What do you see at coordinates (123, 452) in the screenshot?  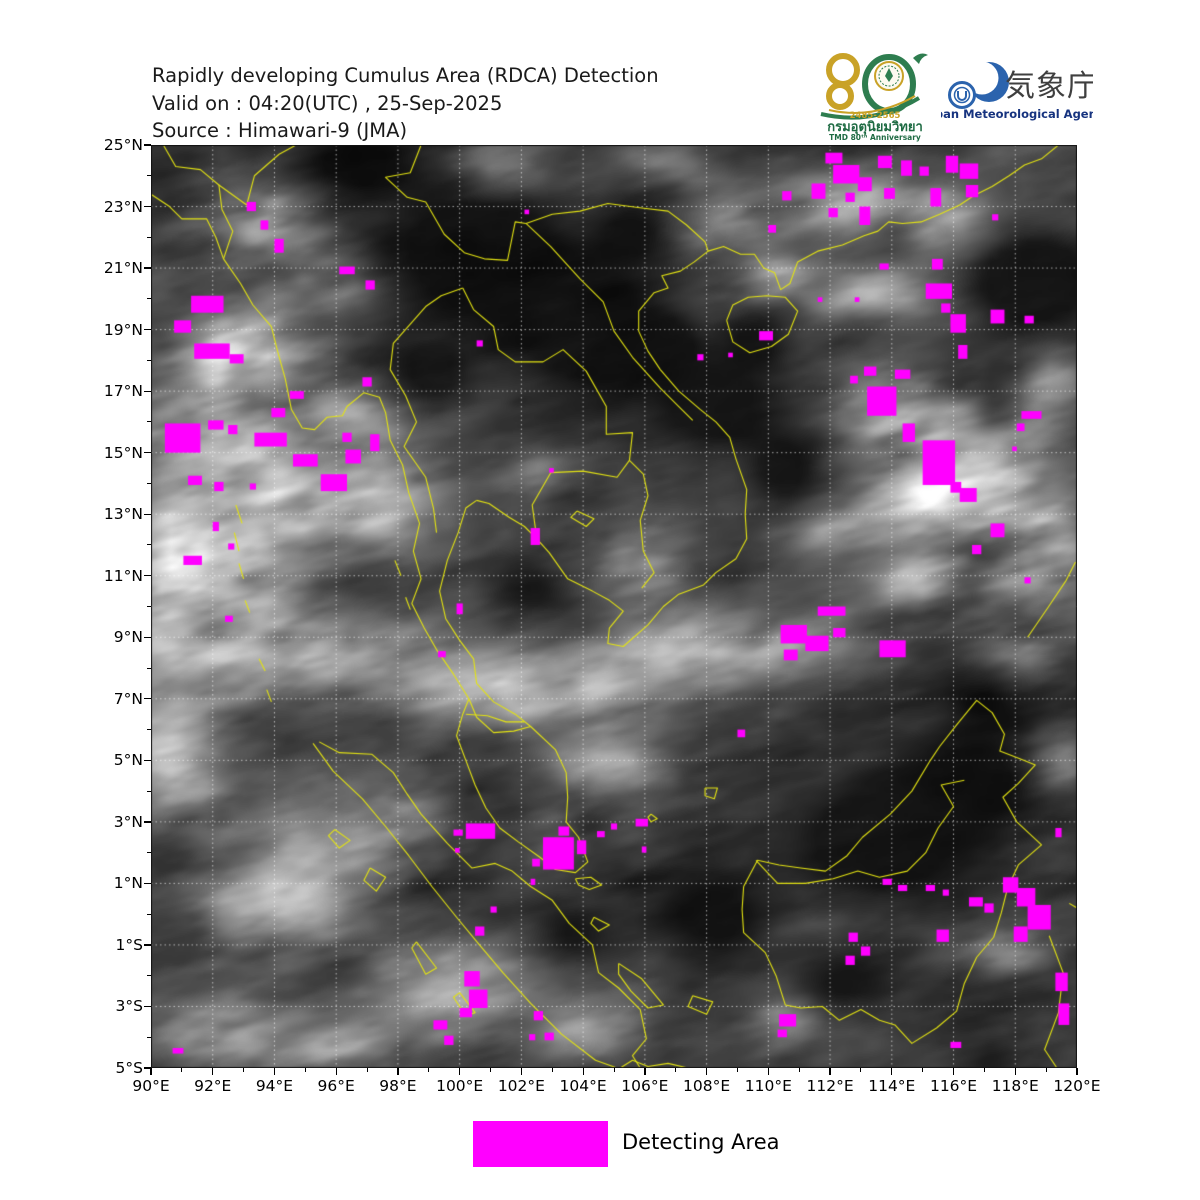 I see `lat-tick-label: 15°N` at bounding box center [123, 452].